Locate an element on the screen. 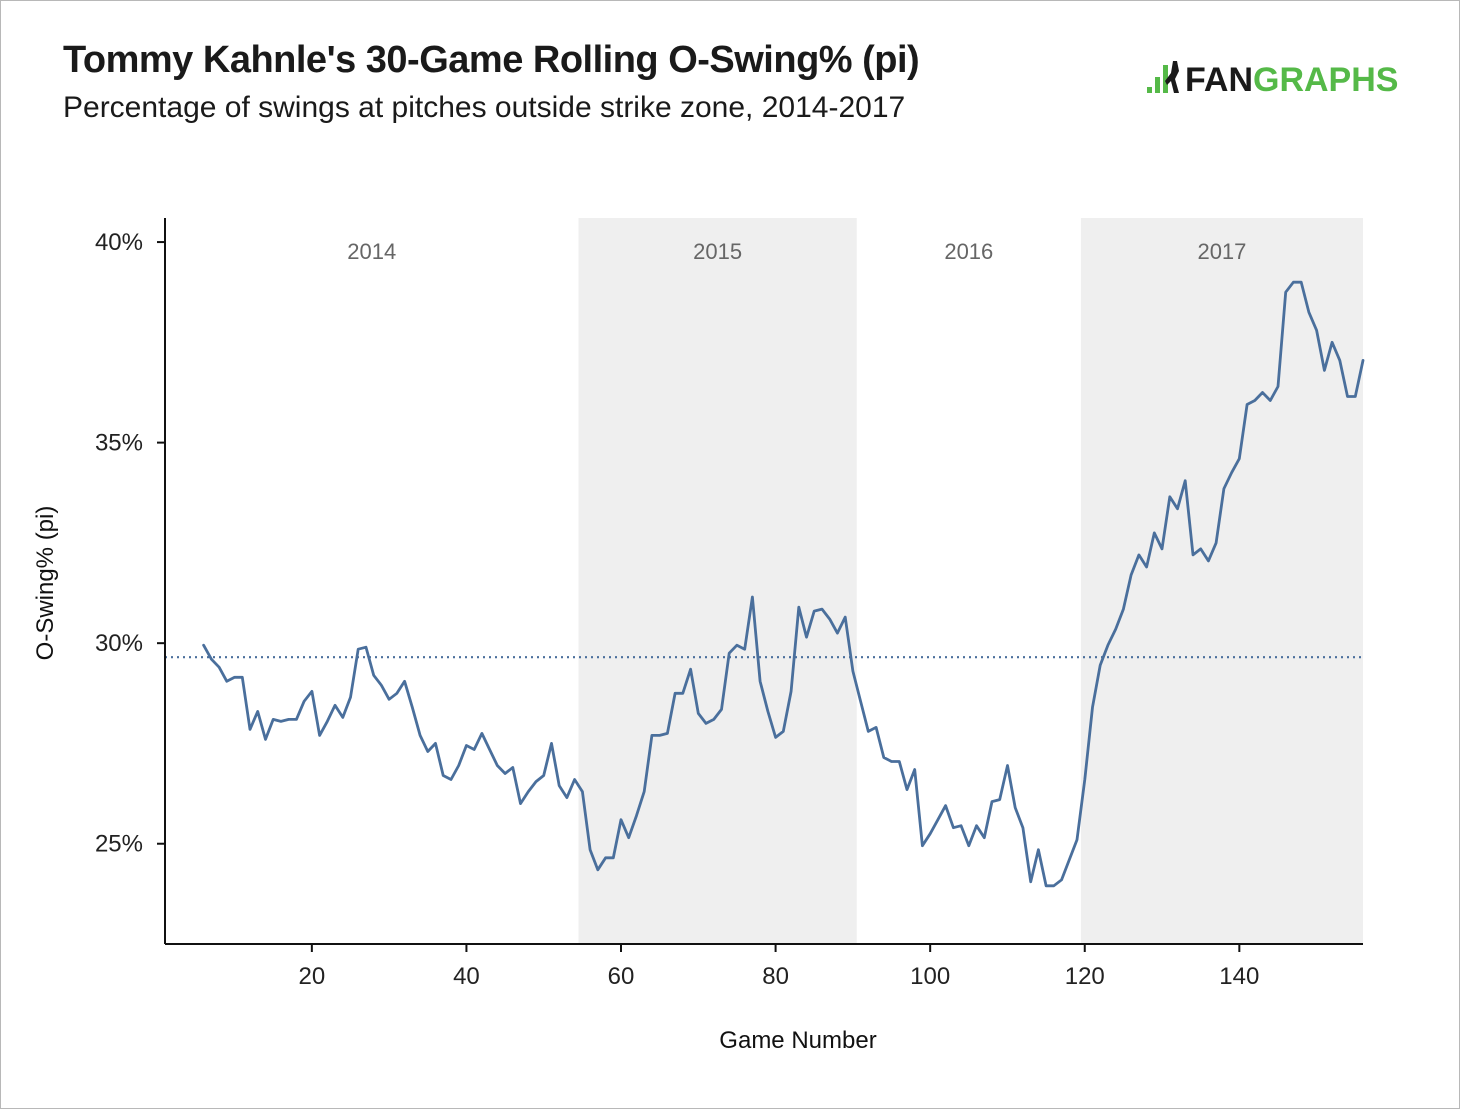 The width and height of the screenshot is (1460, 1109). logo-text: FANGRAPHS is located at coordinates (1291, 80).